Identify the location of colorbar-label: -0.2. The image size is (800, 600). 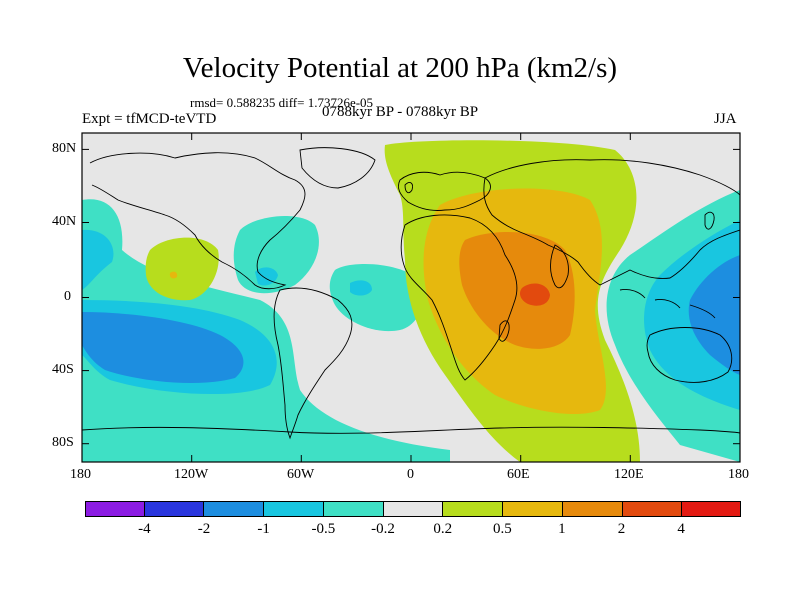
(383, 529).